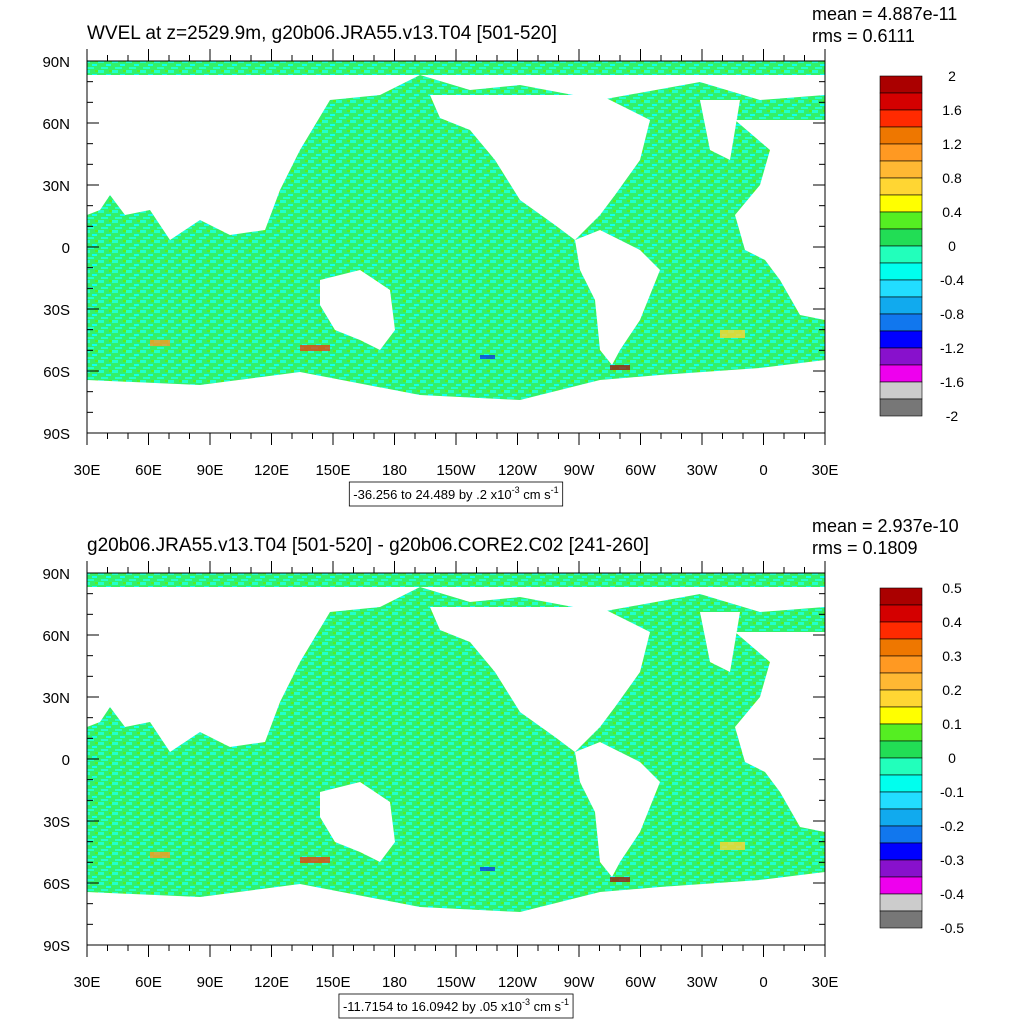 The image size is (1024, 1024). I want to click on mean-text: mean = 4.887e-11, so click(884, 14).